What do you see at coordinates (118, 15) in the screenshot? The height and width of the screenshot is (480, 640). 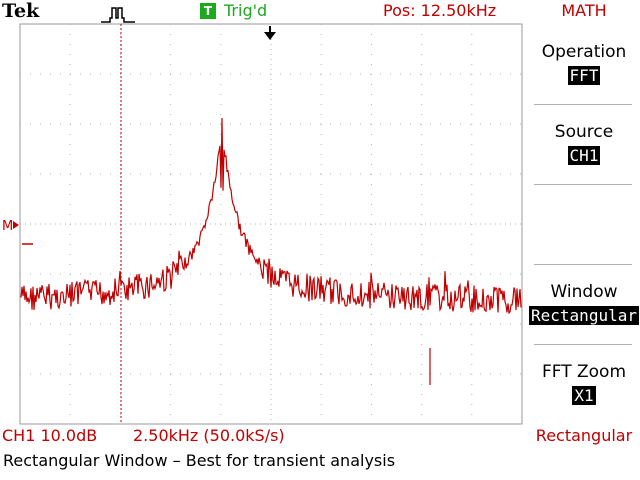 I see `acquisition-pulse-icon` at bounding box center [118, 15].